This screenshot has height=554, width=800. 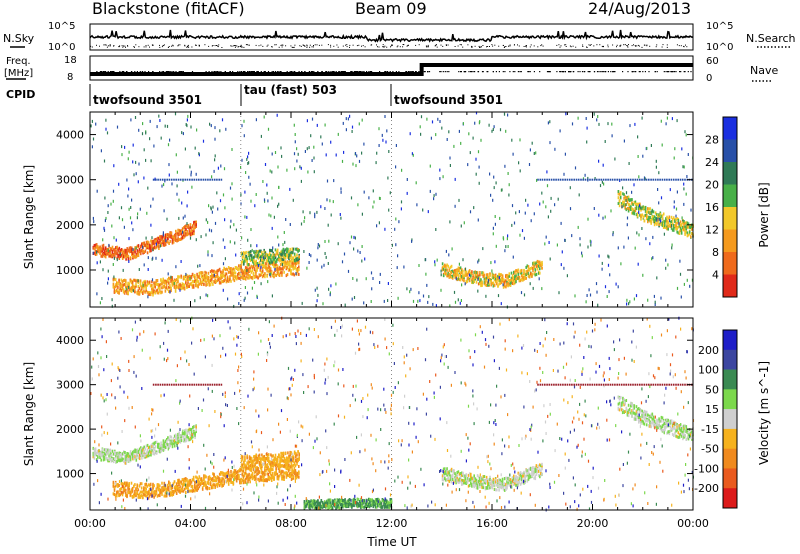 What do you see at coordinates (168, 9) in the screenshot?
I see `station-title: Blackstone (fitACF)` at bounding box center [168, 9].